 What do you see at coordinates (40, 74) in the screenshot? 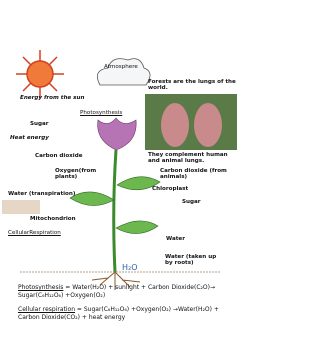
I see `sun` at bounding box center [40, 74].